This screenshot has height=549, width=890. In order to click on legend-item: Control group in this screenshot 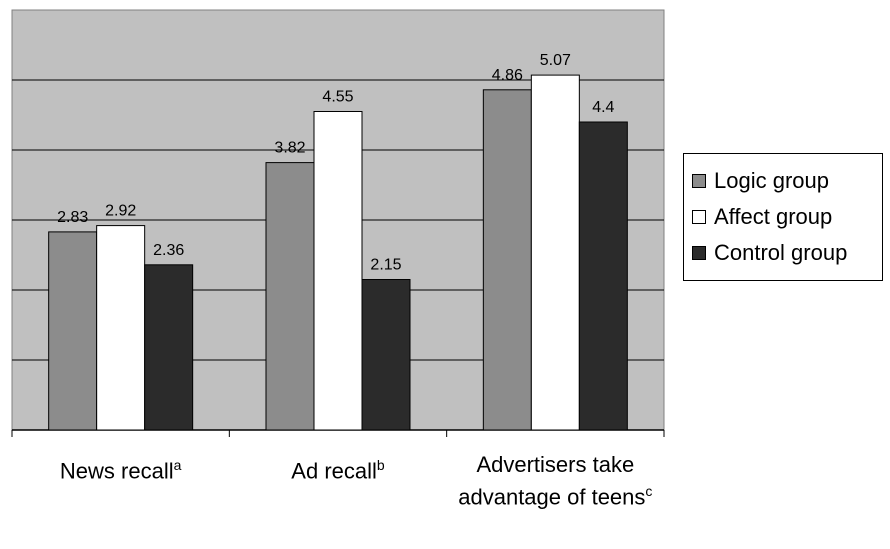, I will do `click(769, 253)`.